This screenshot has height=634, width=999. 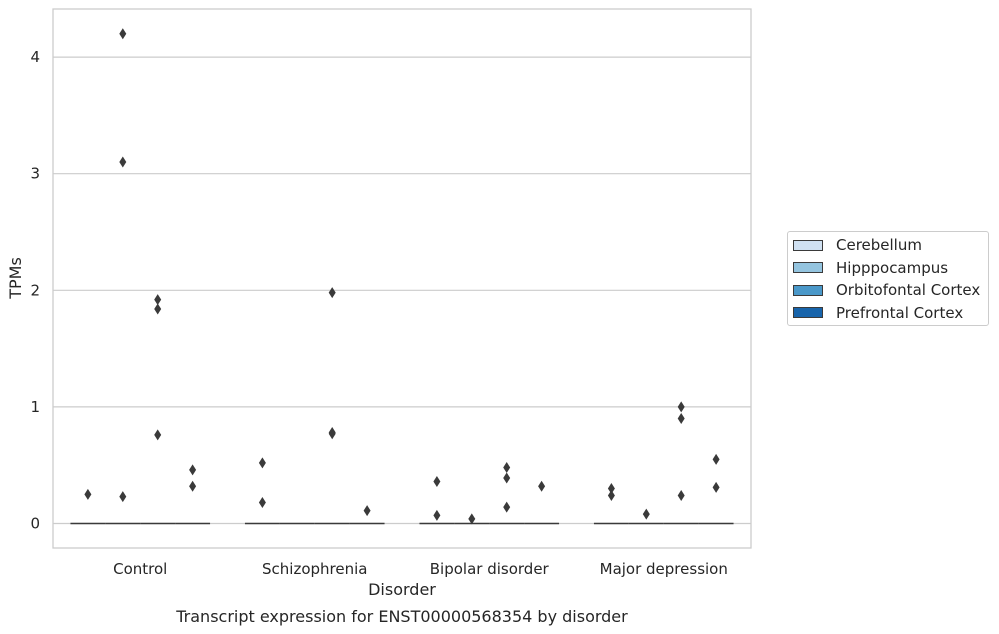 What do you see at coordinates (35, 524) in the screenshot?
I see `y-tick-label: 0` at bounding box center [35, 524].